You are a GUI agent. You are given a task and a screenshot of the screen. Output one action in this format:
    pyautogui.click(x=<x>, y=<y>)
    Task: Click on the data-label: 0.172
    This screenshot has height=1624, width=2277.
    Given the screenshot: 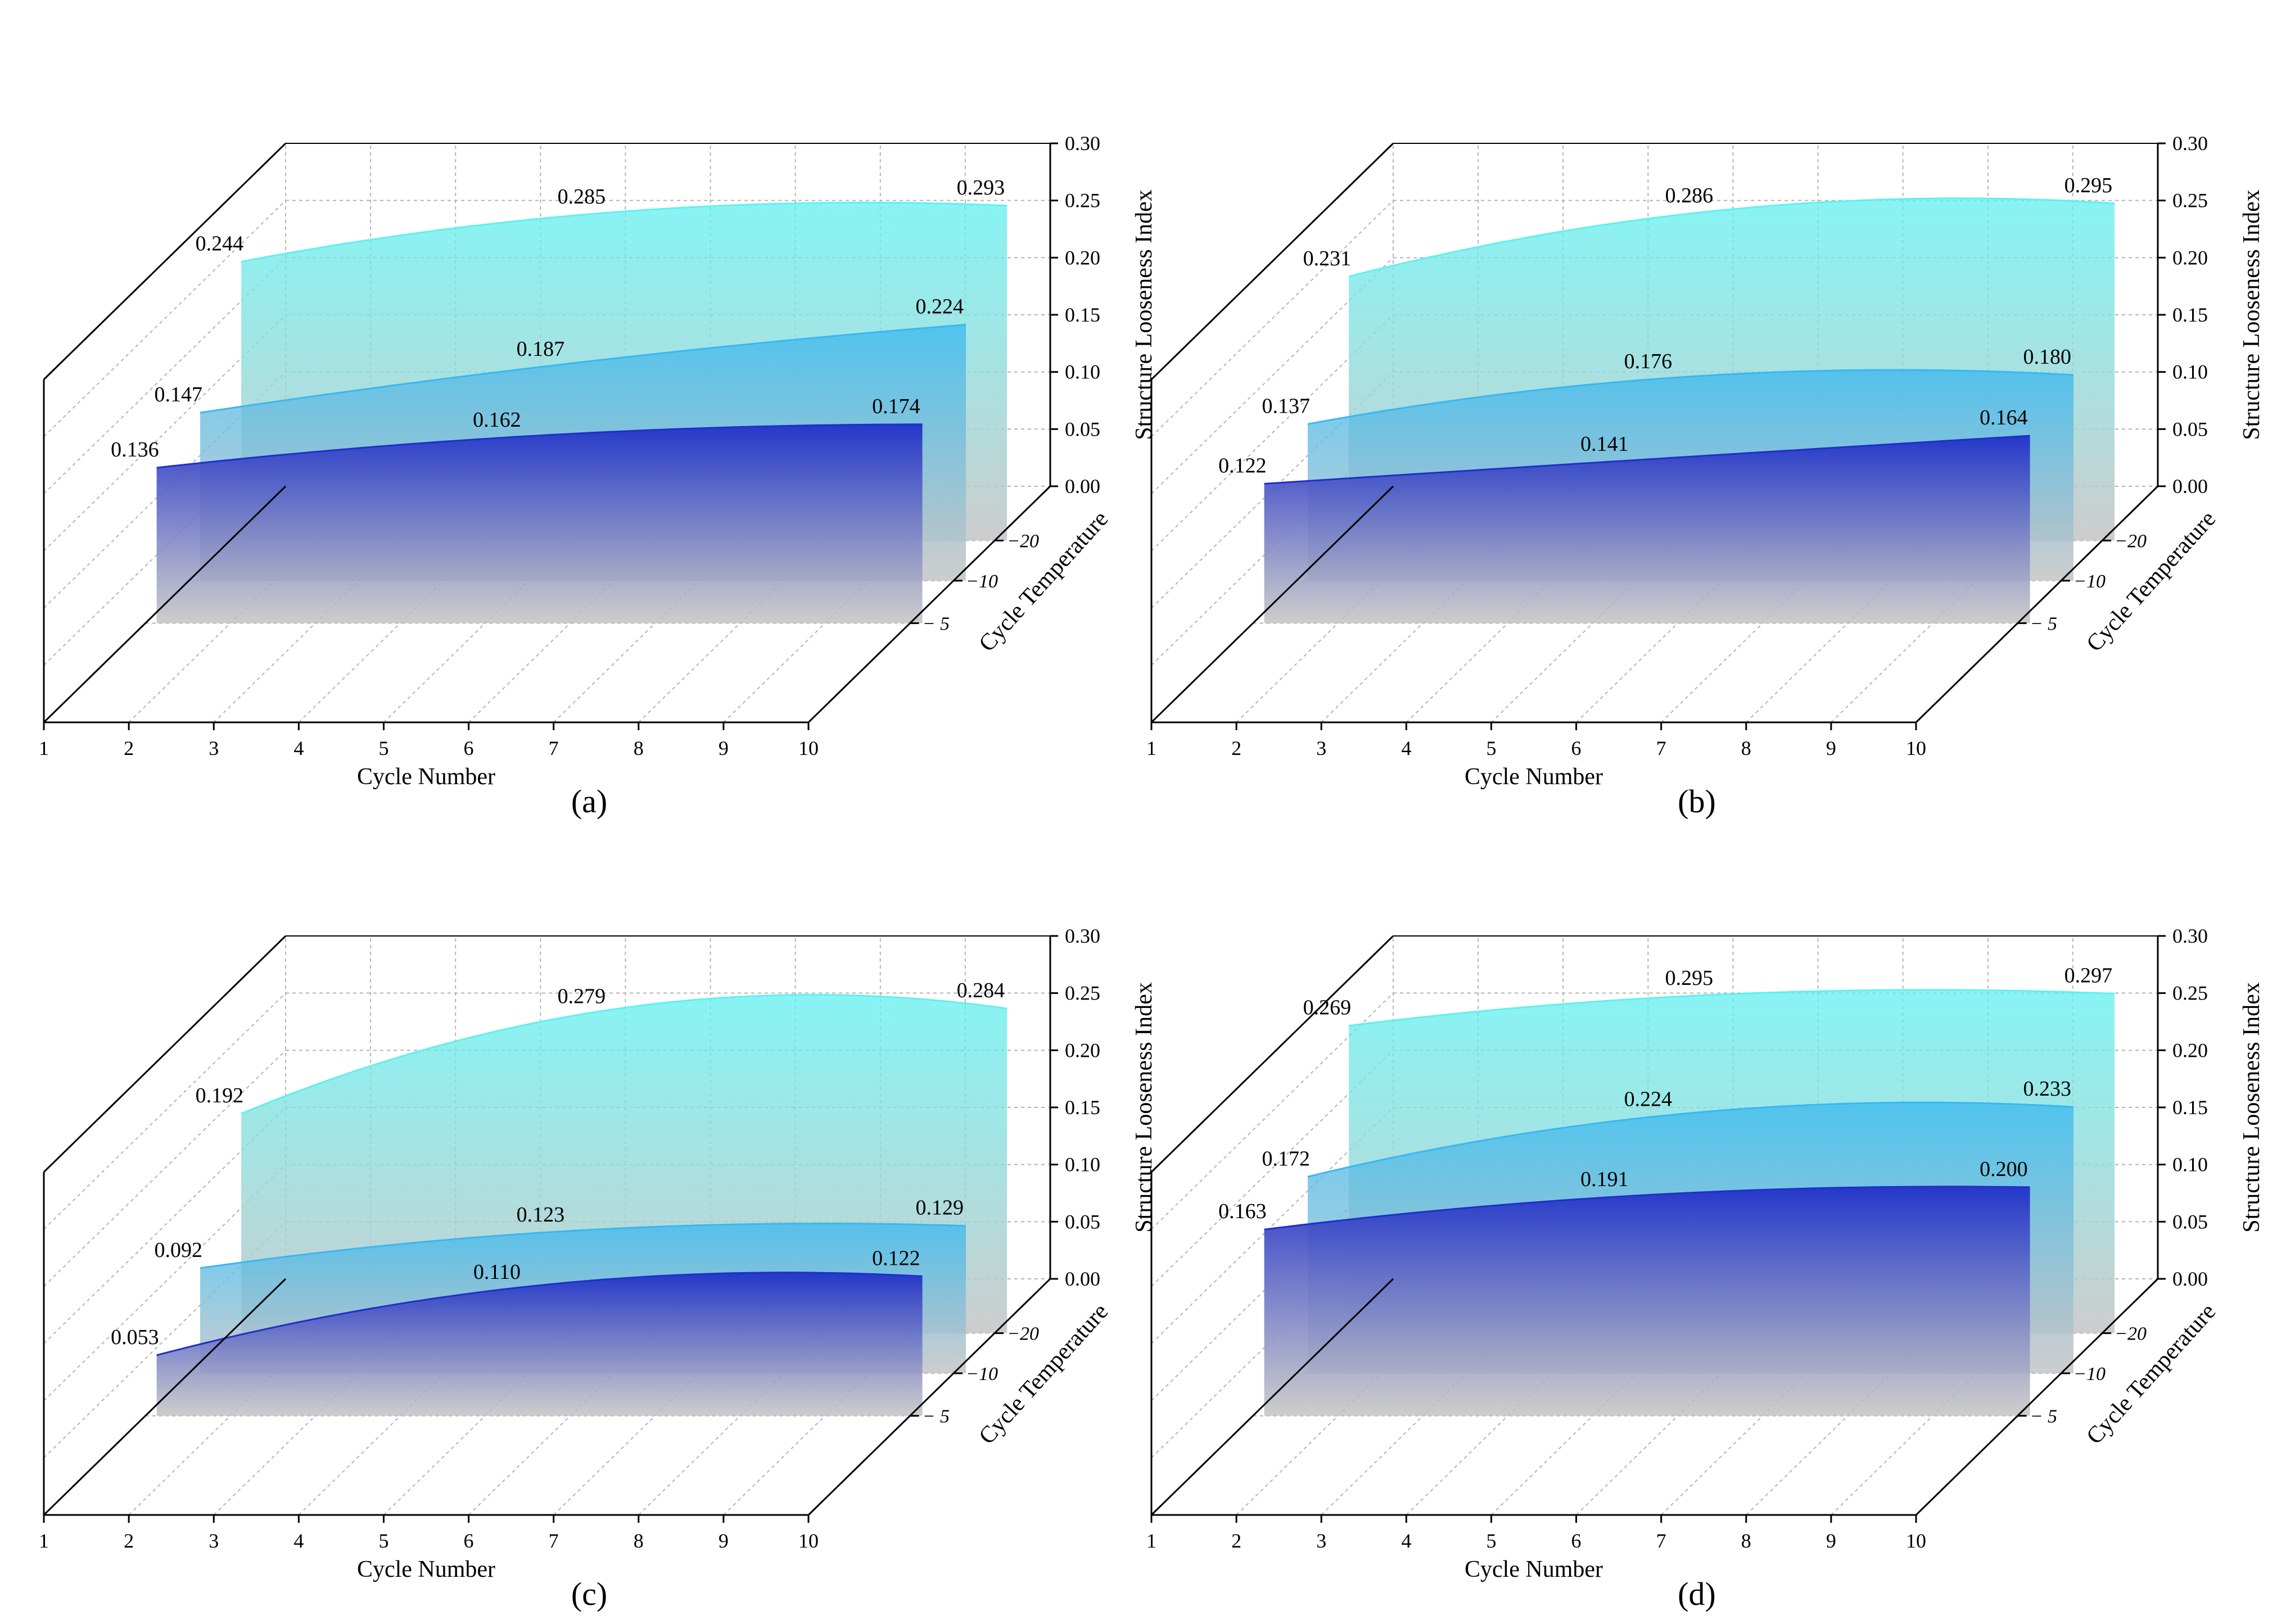 What is the action you would take?
    pyautogui.click(x=1286, y=1158)
    